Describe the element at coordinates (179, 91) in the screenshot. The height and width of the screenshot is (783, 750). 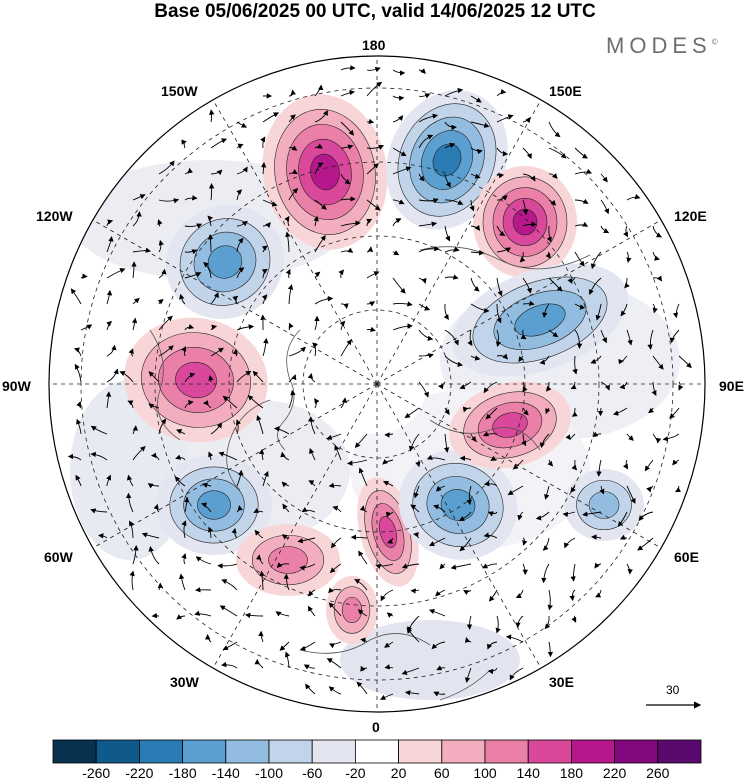
I see `lon-label-150w: 150W` at that location.